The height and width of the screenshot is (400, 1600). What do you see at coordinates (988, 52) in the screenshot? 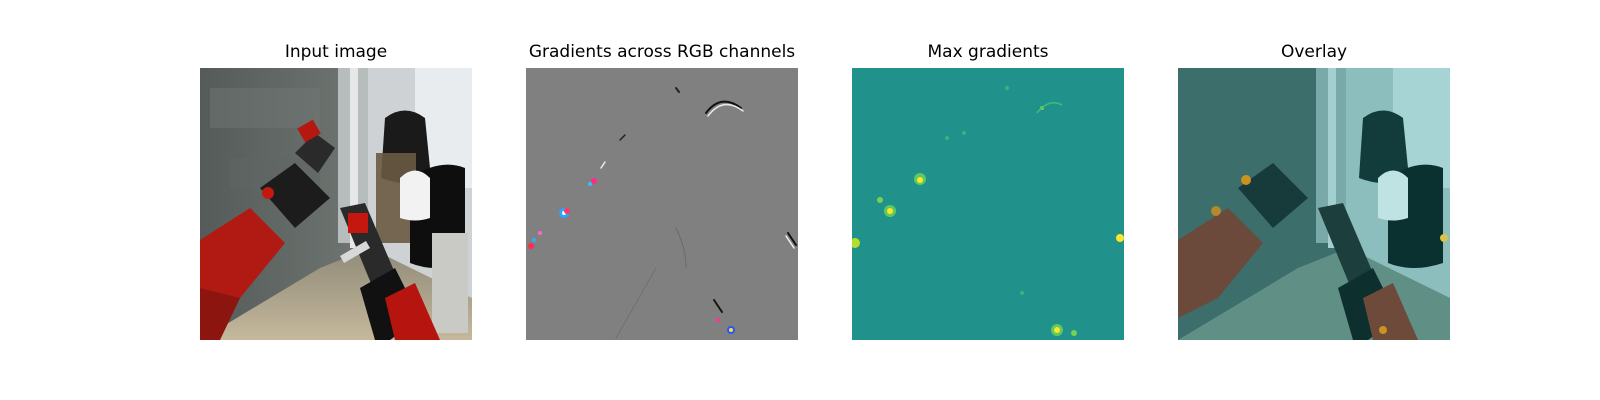
I see `panel-title: Max gradients` at bounding box center [988, 52].